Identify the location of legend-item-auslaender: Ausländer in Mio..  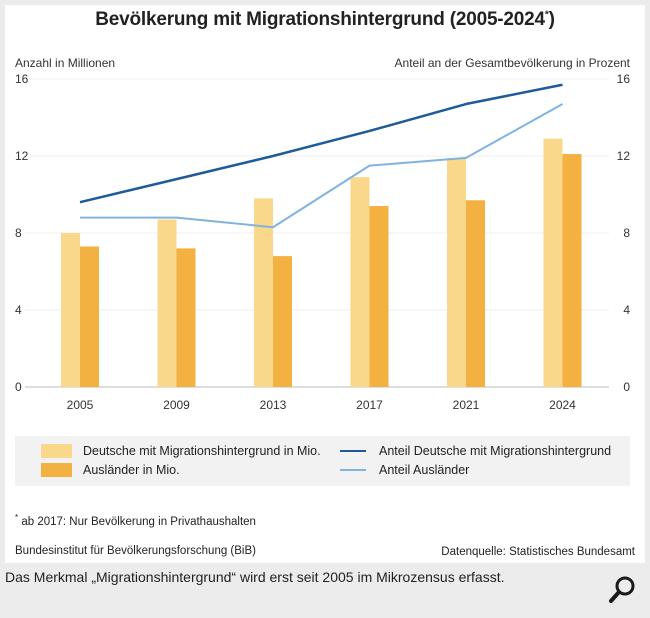
(110, 470).